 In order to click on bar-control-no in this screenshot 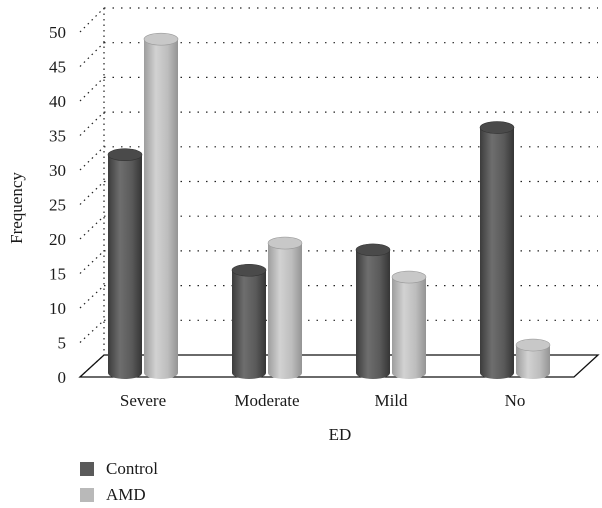, I will do `click(497, 250)`.